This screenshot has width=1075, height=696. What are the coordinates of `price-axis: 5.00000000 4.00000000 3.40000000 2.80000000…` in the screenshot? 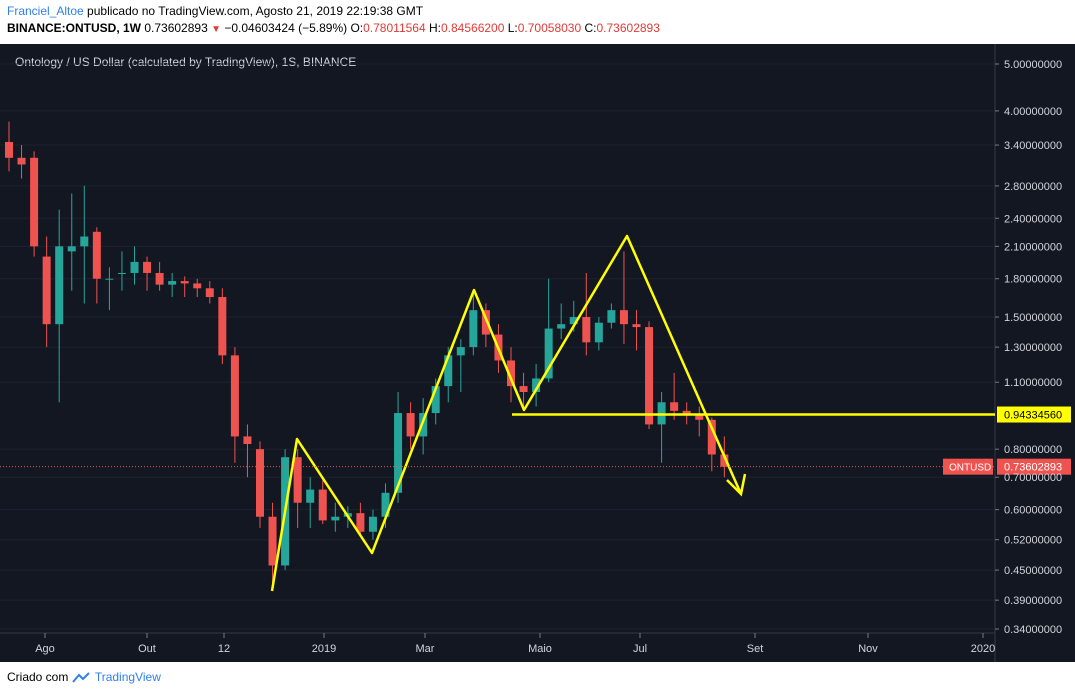 It's located at (1028, 347).